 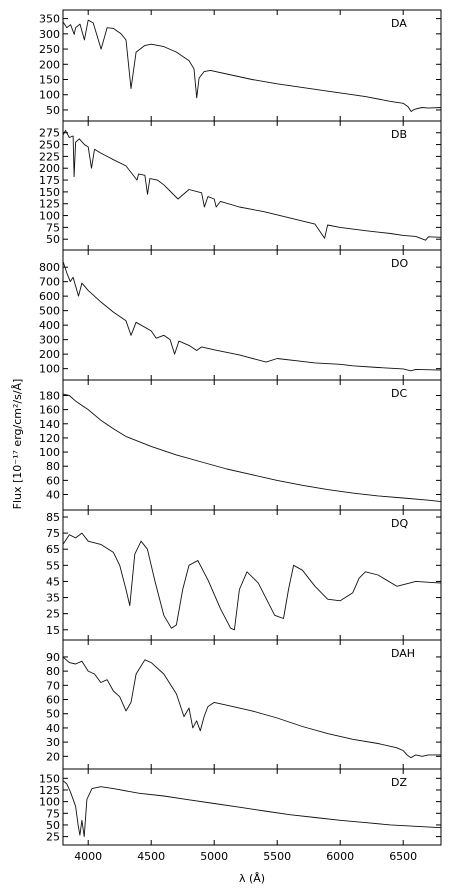 What do you see at coordinates (49, 424) in the screenshot?
I see `y-tick-label: 140` at bounding box center [49, 424].